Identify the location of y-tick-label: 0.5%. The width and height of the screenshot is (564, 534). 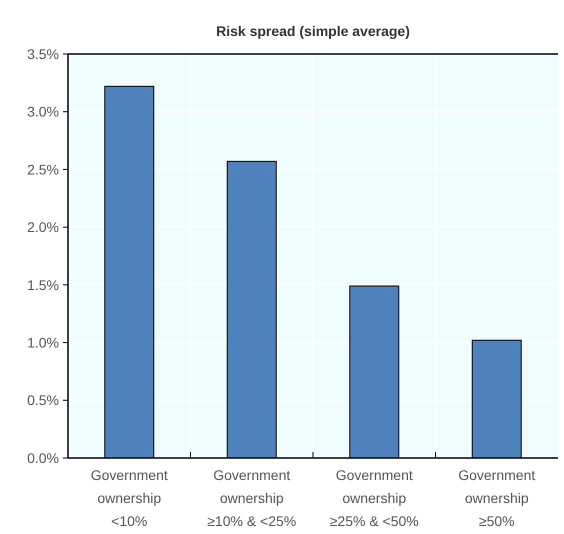
(43, 400).